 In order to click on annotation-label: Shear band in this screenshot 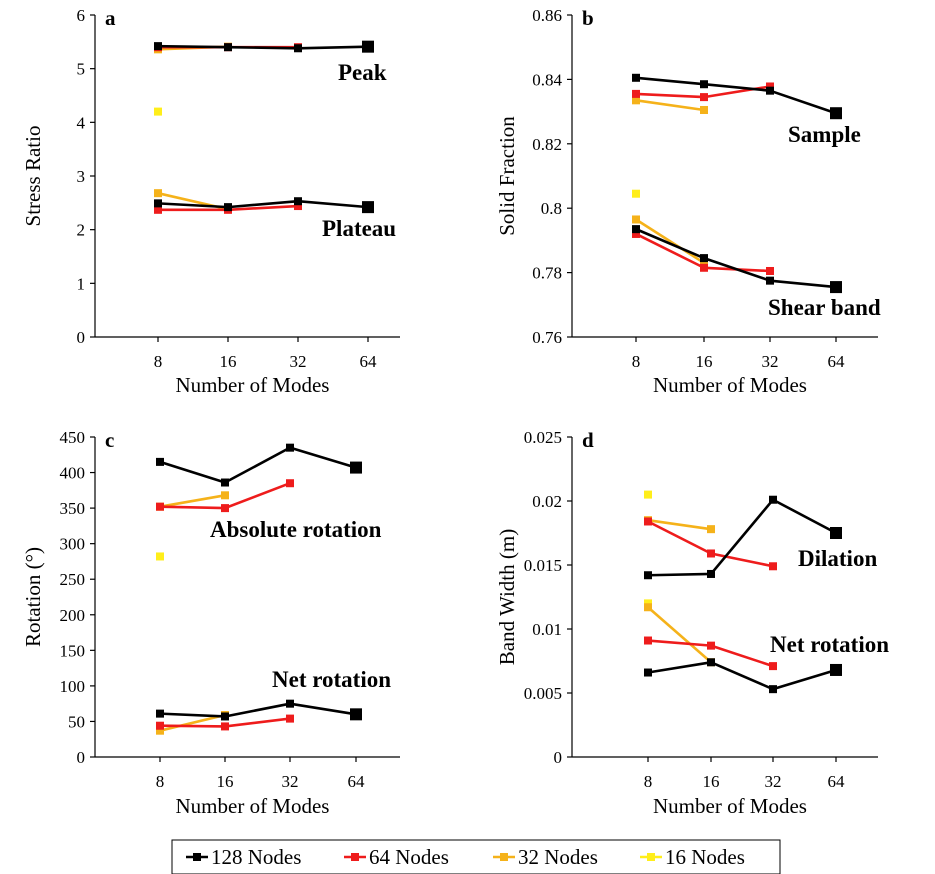, I will do `click(824, 307)`.